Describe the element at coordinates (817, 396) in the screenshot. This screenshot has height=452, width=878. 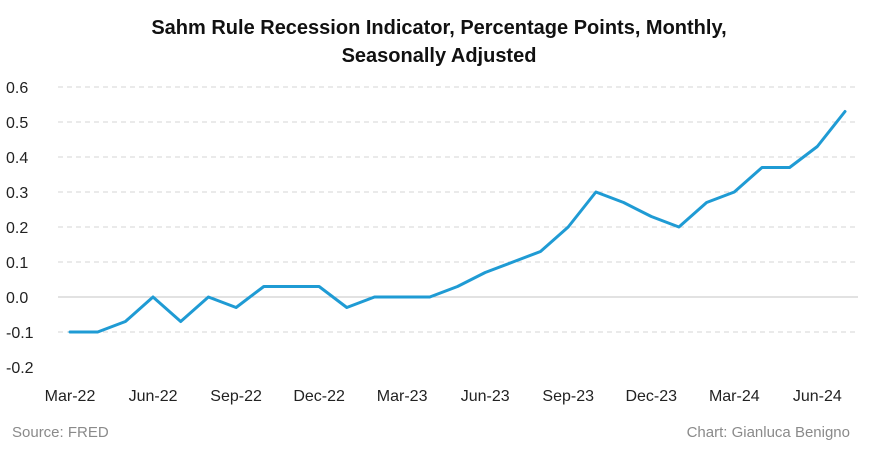
I see `x-tick-label: Jun-24` at that location.